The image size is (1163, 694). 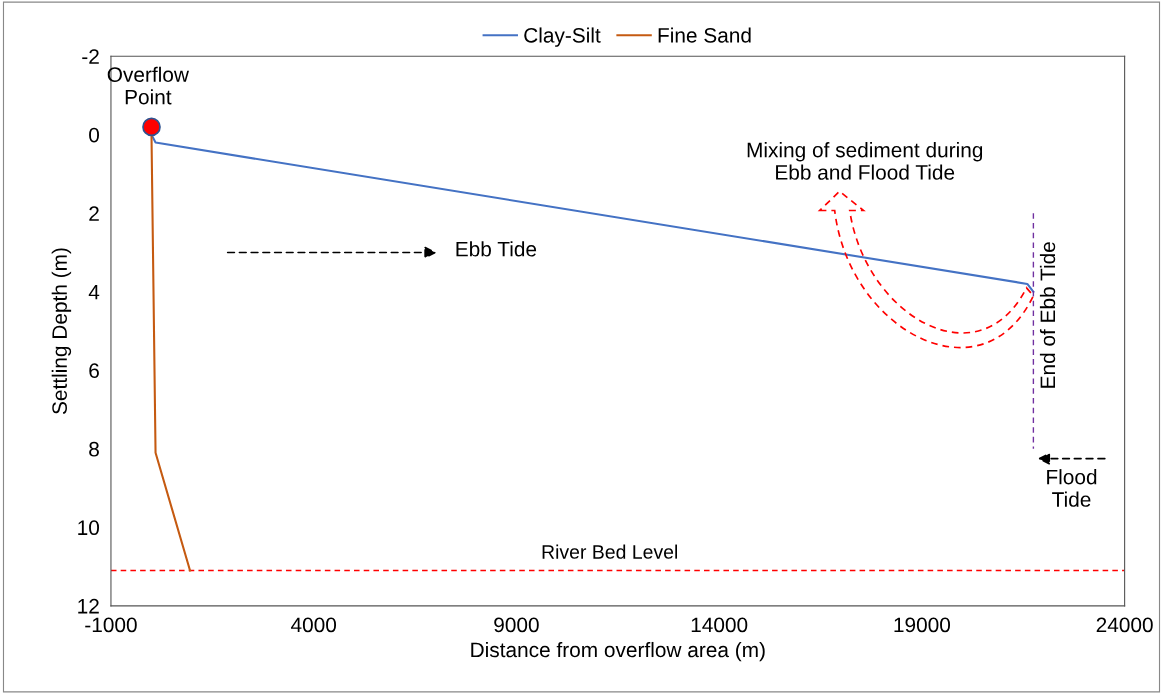 What do you see at coordinates (1072, 488) in the screenshot?
I see `annotation: Flood Tide` at bounding box center [1072, 488].